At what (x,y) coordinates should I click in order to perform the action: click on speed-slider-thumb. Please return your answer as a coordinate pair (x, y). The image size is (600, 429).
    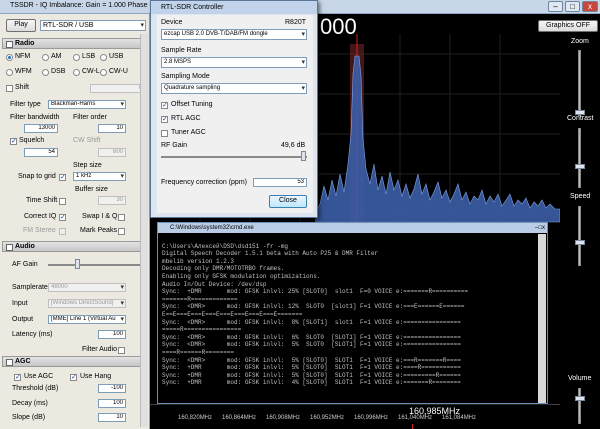
    Looking at the image, I should click on (580, 242).